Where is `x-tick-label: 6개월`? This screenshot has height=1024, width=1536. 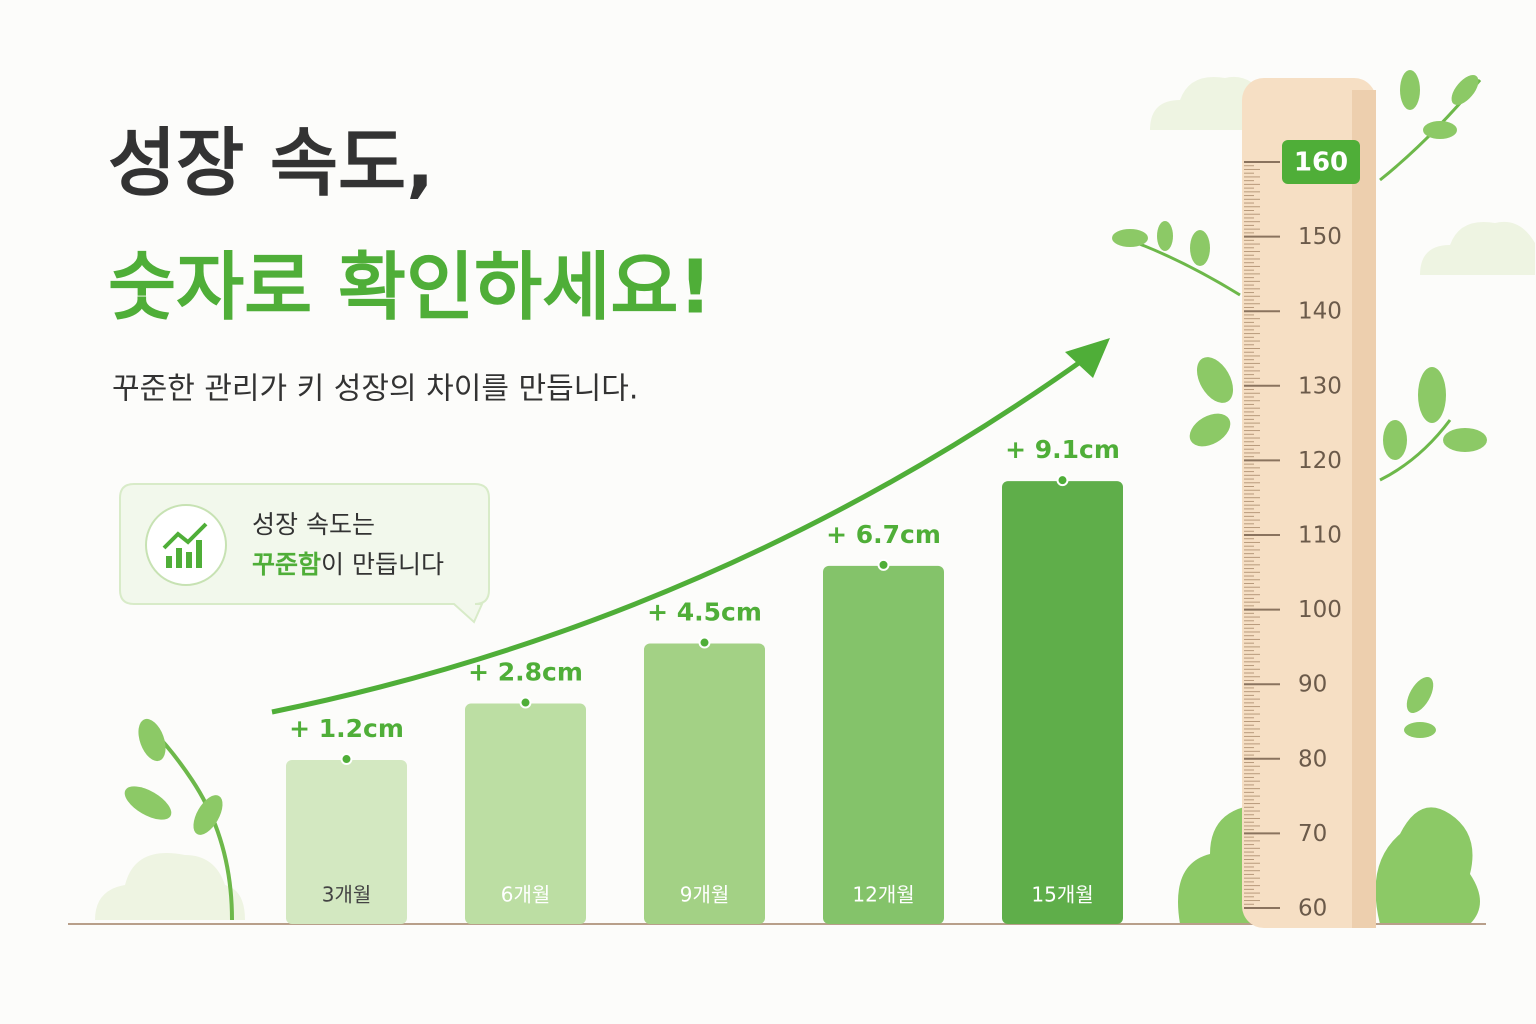
x-tick-label: 6개월 is located at coordinates (526, 895).